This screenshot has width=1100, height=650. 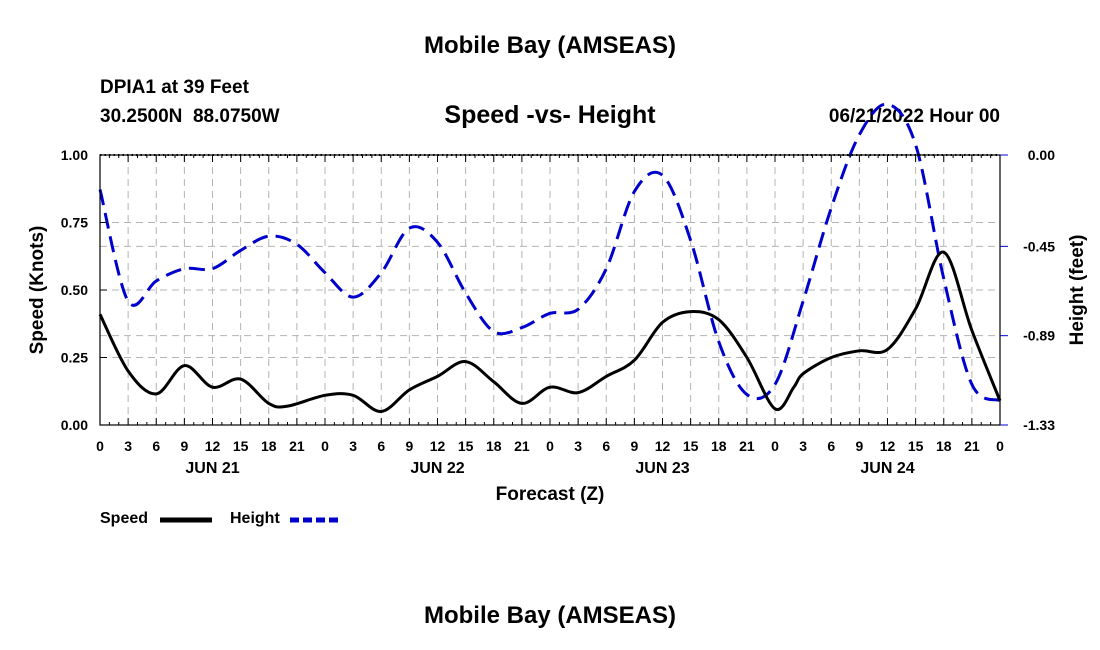 What do you see at coordinates (174, 87) in the screenshot?
I see `station-label: DPIA1 at 39 Feet` at bounding box center [174, 87].